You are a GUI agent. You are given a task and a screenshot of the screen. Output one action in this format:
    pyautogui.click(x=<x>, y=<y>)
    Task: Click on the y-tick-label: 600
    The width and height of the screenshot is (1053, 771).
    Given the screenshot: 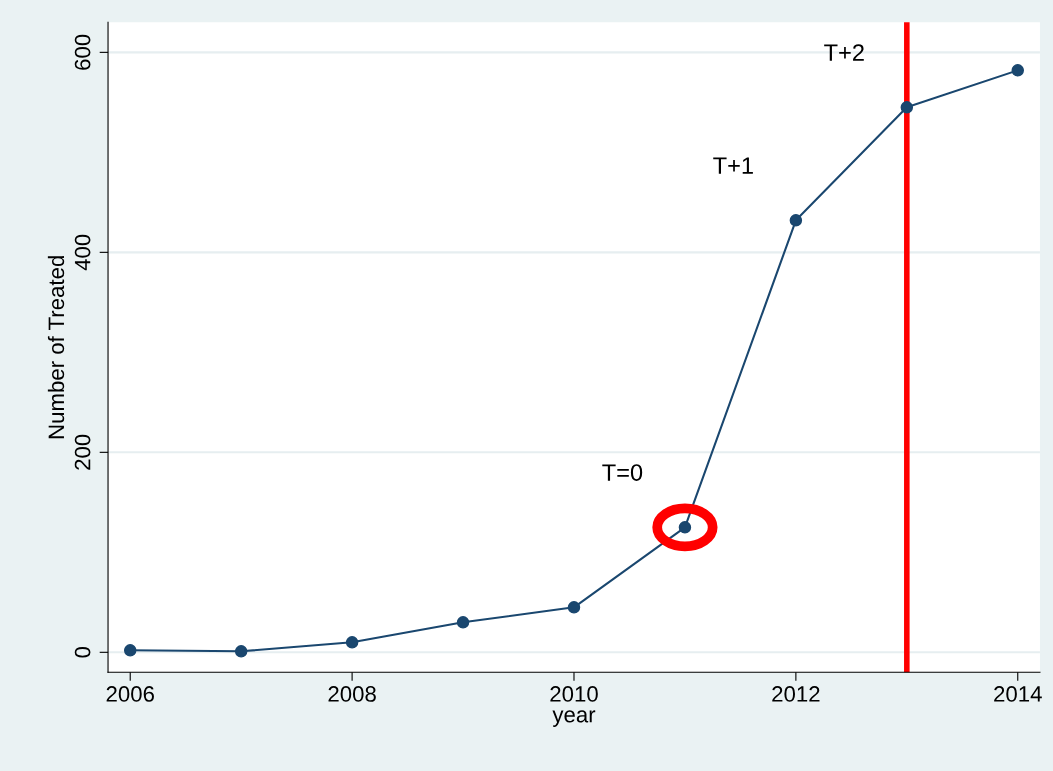 What is the action you would take?
    pyautogui.click(x=82, y=52)
    